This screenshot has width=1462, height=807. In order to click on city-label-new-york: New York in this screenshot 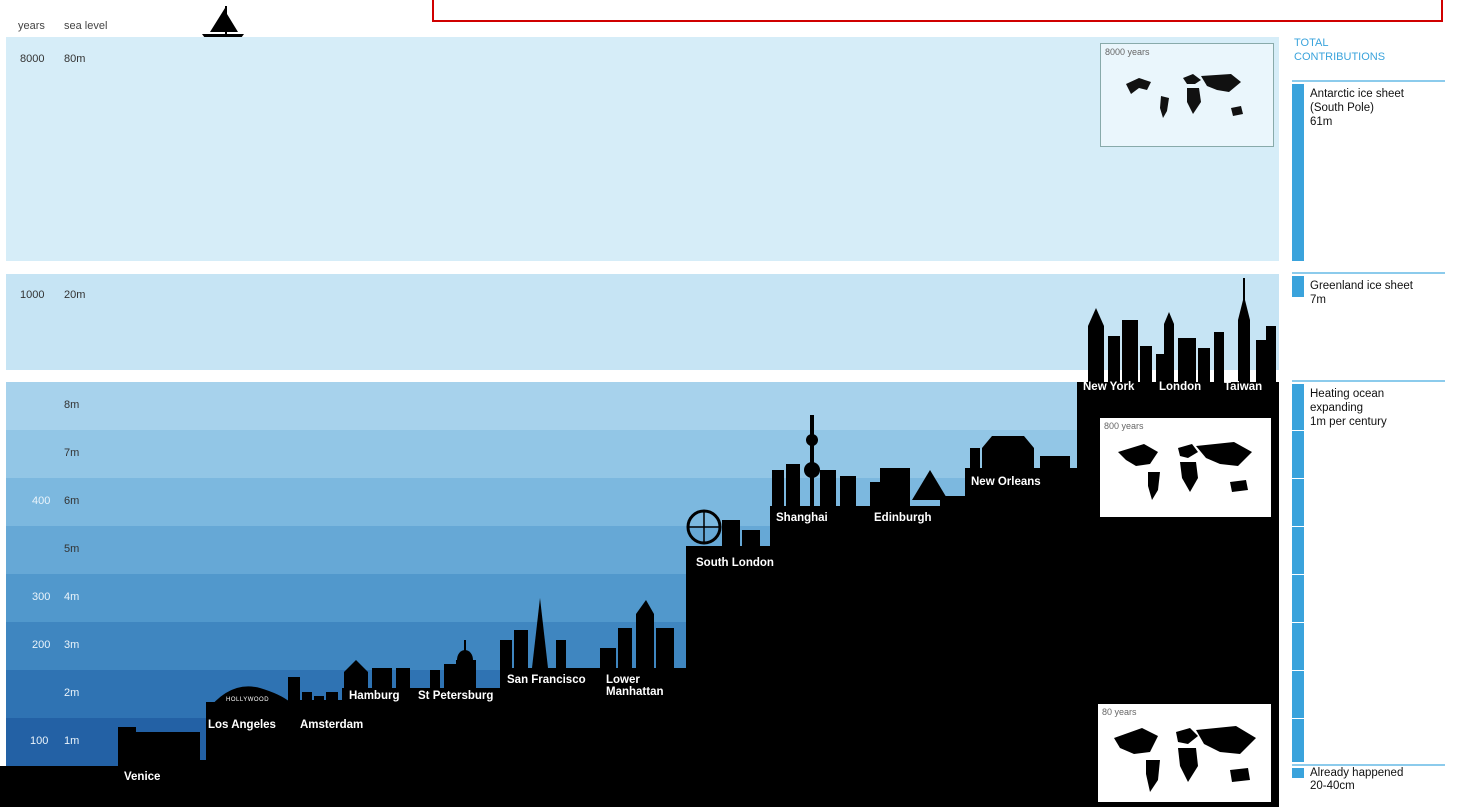, I will do `click(1109, 387)`.